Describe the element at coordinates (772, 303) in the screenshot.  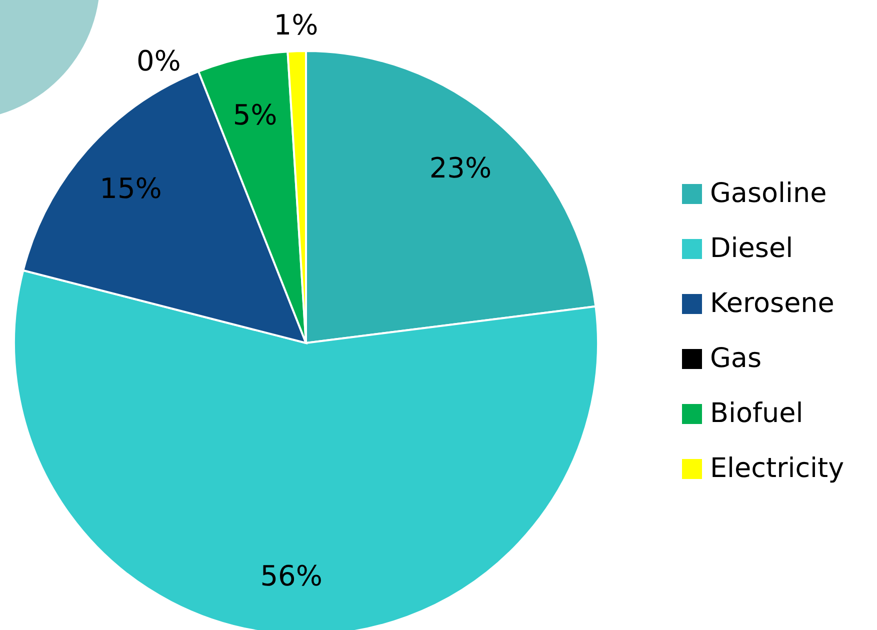
I see `legend-label: Kerosene` at that location.